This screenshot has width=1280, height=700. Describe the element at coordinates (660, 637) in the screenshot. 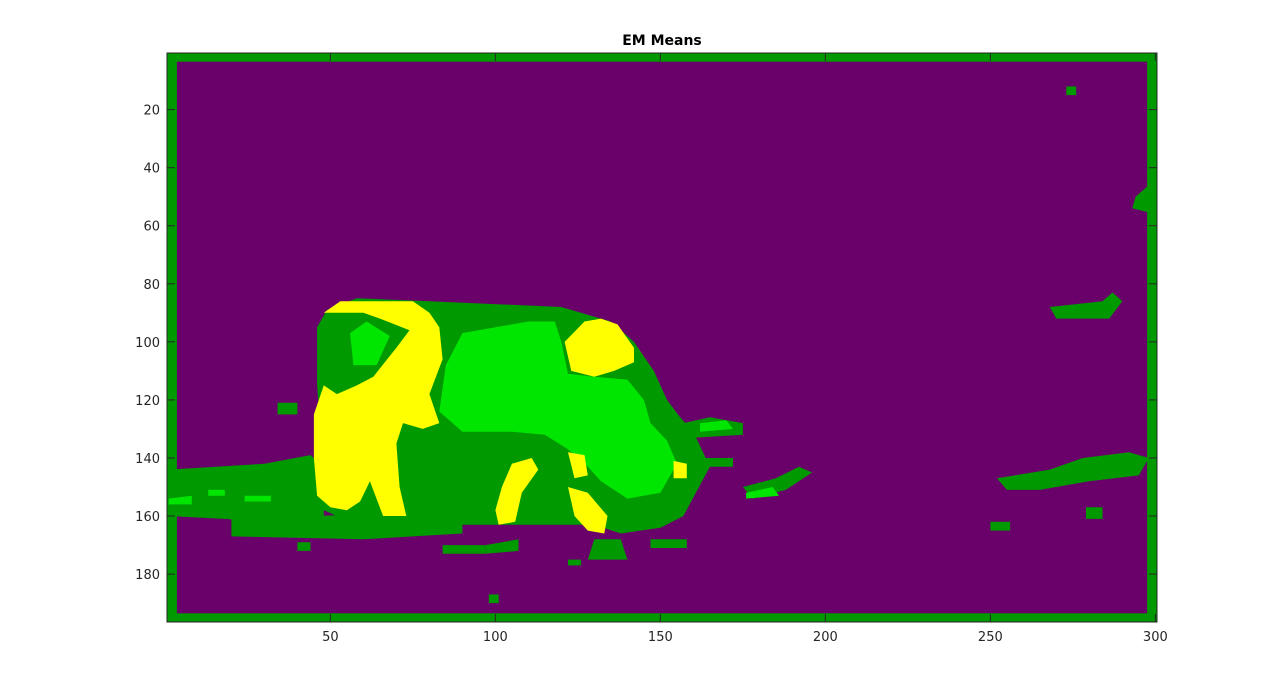

I see `x-tick-label: 150` at that location.